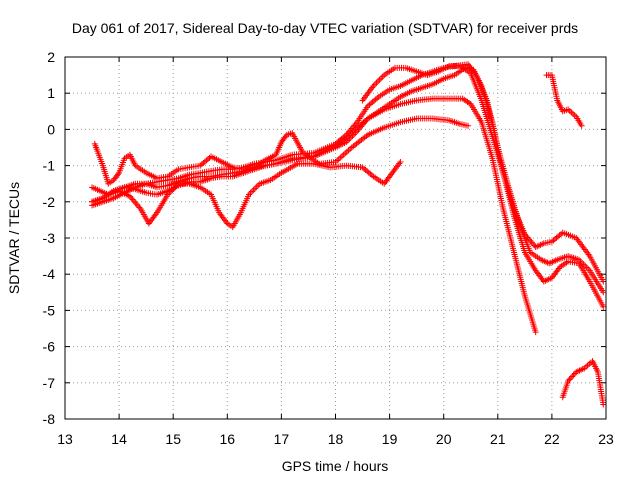  I want to click on x-tick-label: 20, so click(444, 439).